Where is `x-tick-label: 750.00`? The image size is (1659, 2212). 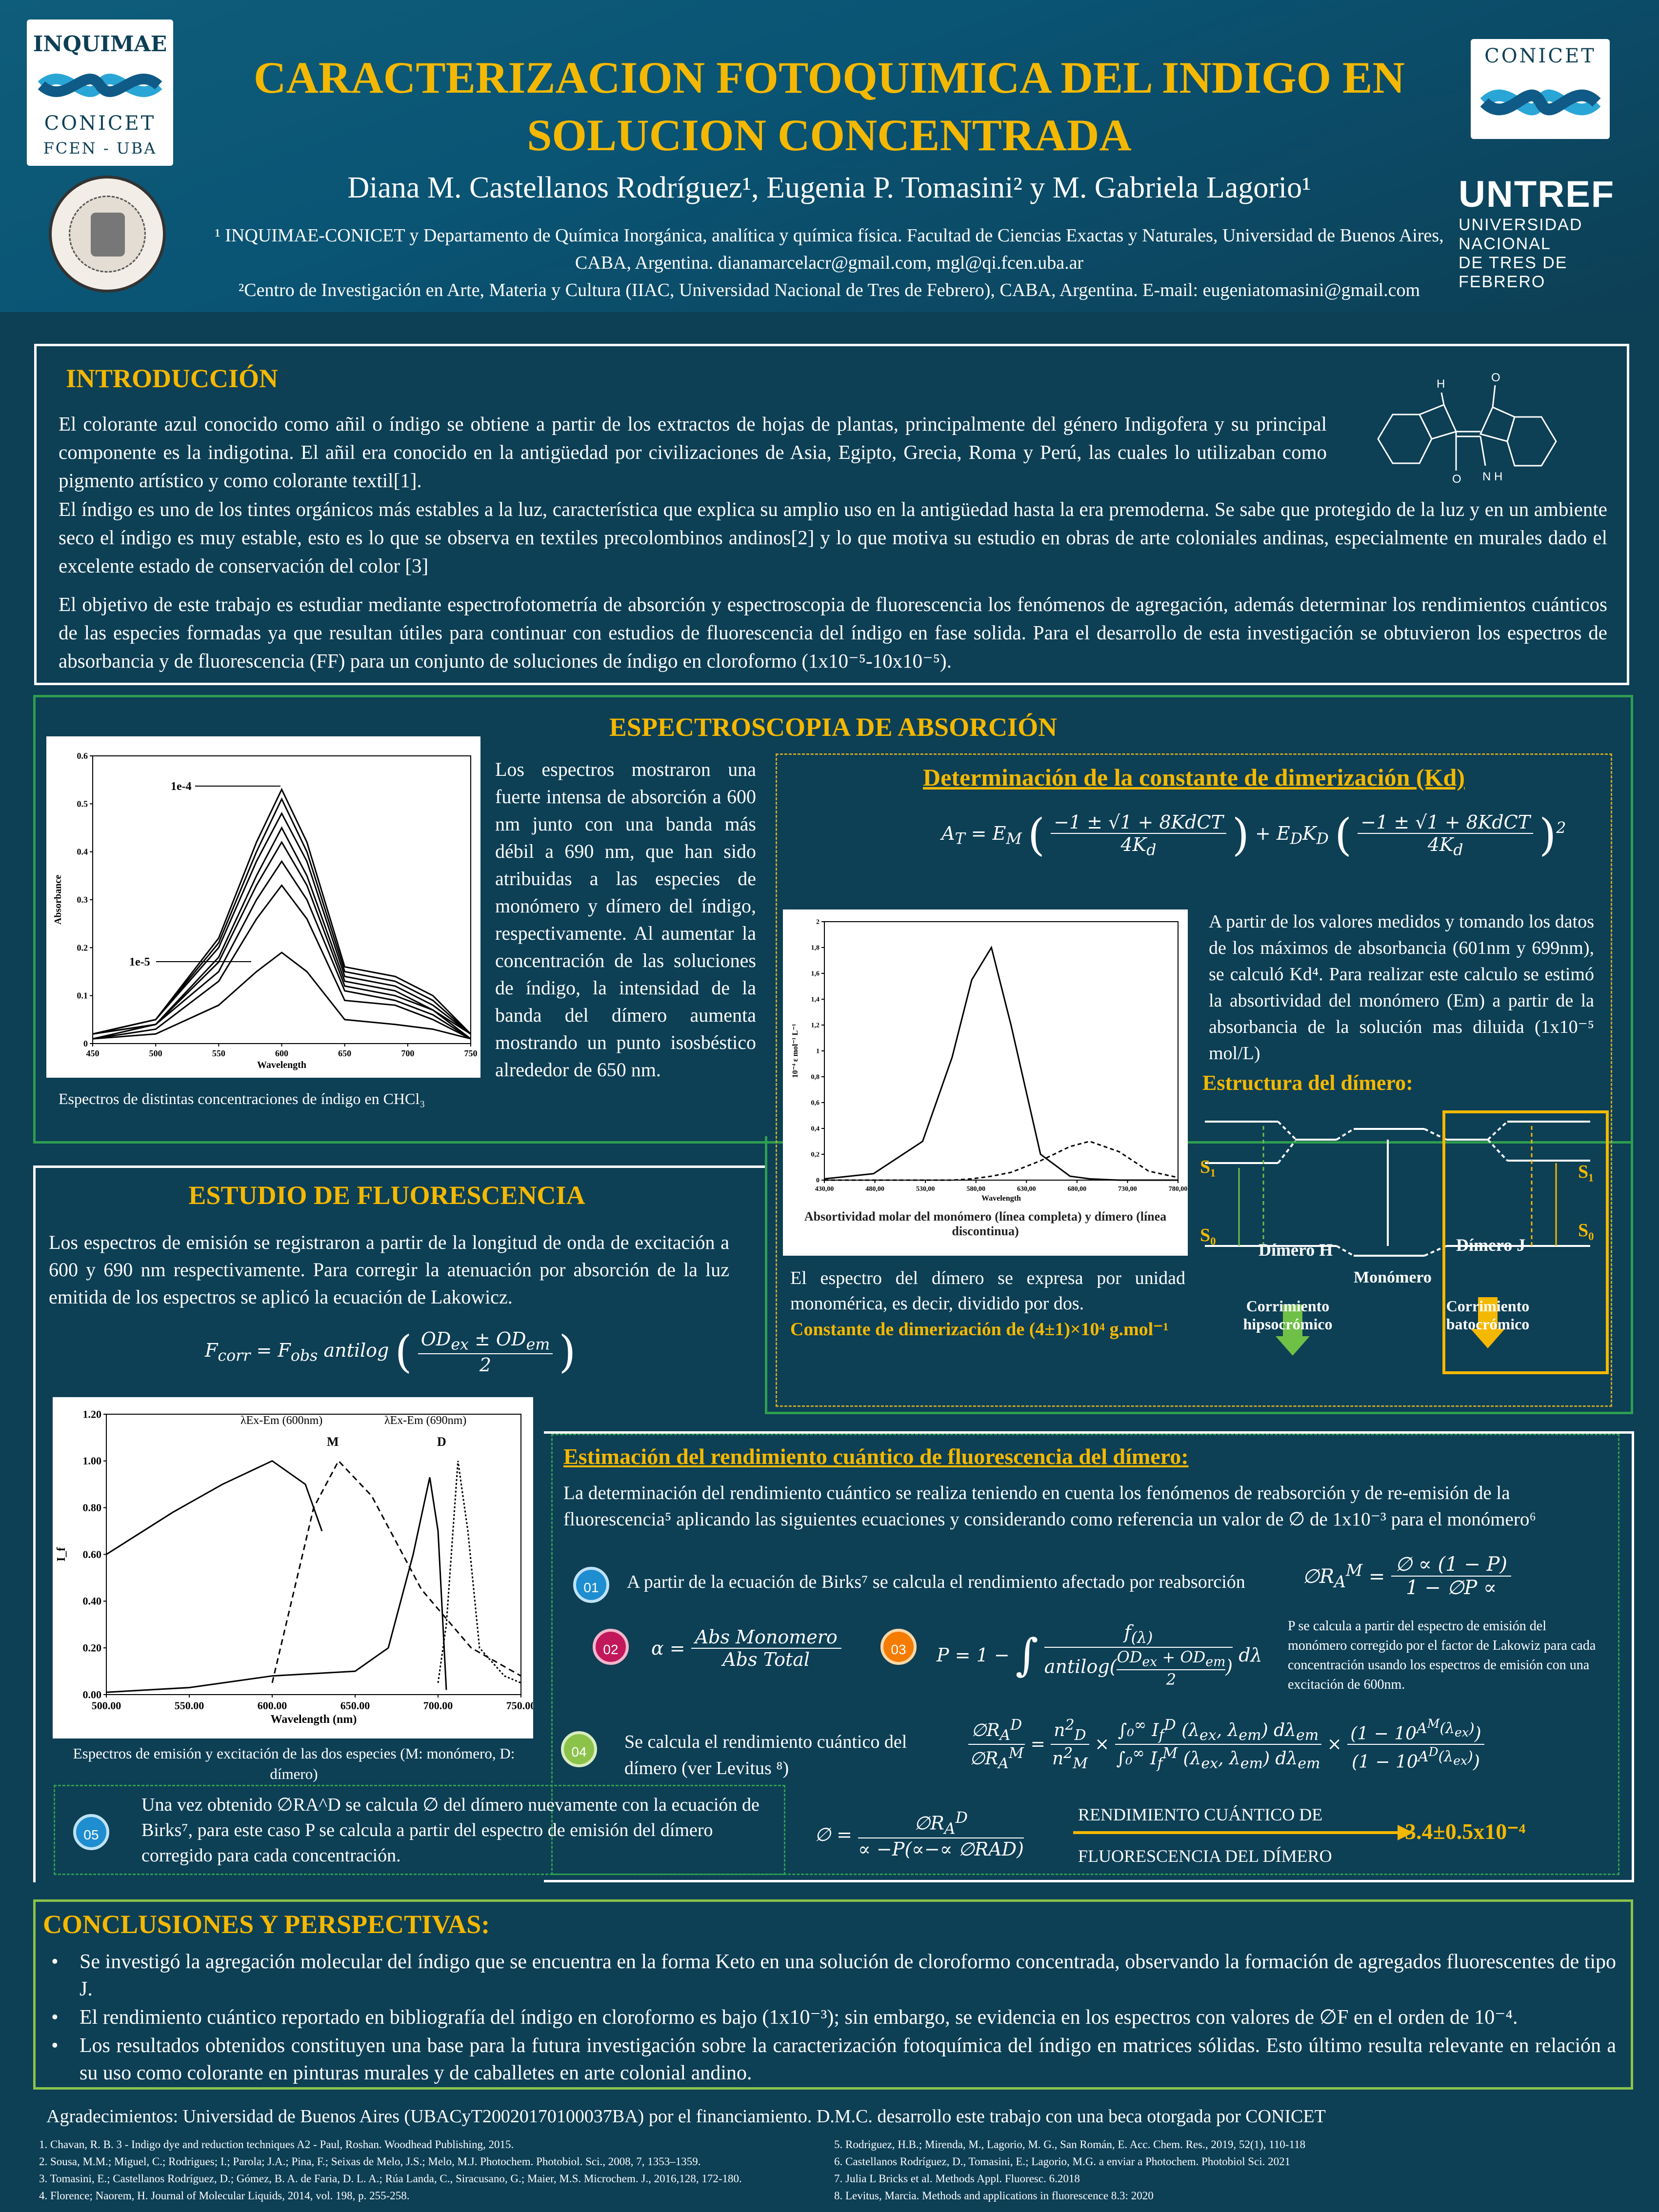 x-tick-label: 750.00 is located at coordinates (519, 1705).